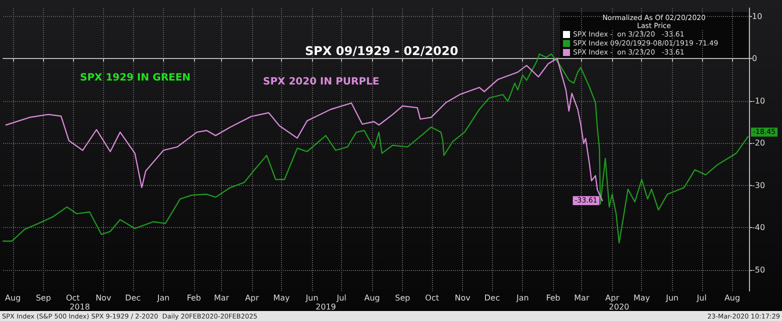 This screenshot has height=321, width=782. Describe the element at coordinates (759, 185) in the screenshot. I see `y-tick-label: -30` at that location.